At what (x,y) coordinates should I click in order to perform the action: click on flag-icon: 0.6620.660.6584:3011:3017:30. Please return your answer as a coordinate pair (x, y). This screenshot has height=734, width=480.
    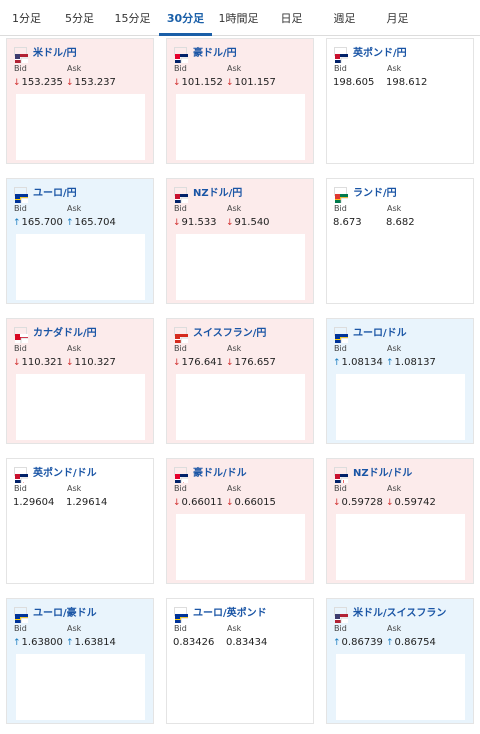
    Looking at the image, I should click on (238, 503).